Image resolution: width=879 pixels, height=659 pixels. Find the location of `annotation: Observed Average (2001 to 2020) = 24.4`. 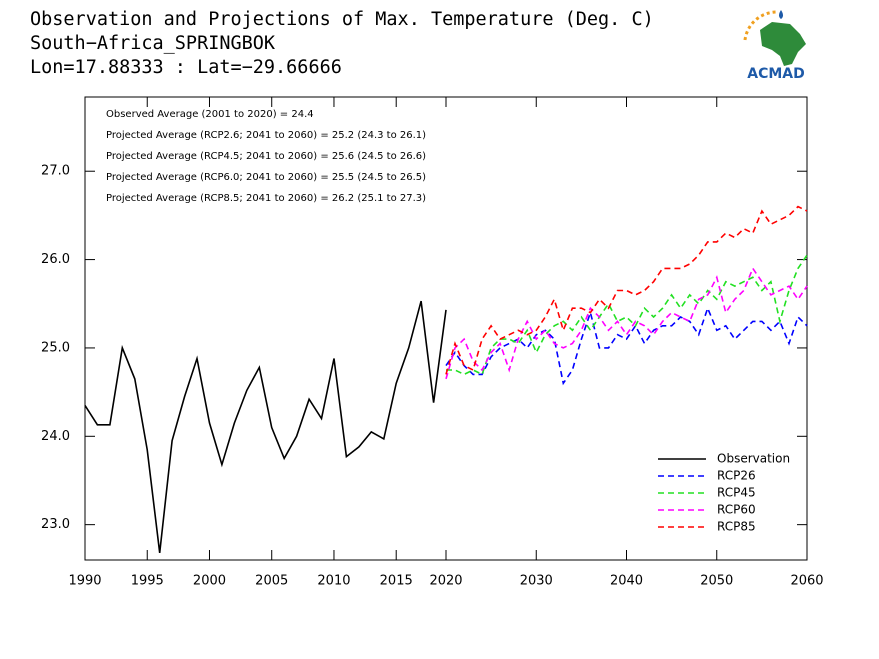

annotation: Observed Average (2001 to 2020) = 24.4 is located at coordinates (210, 114).